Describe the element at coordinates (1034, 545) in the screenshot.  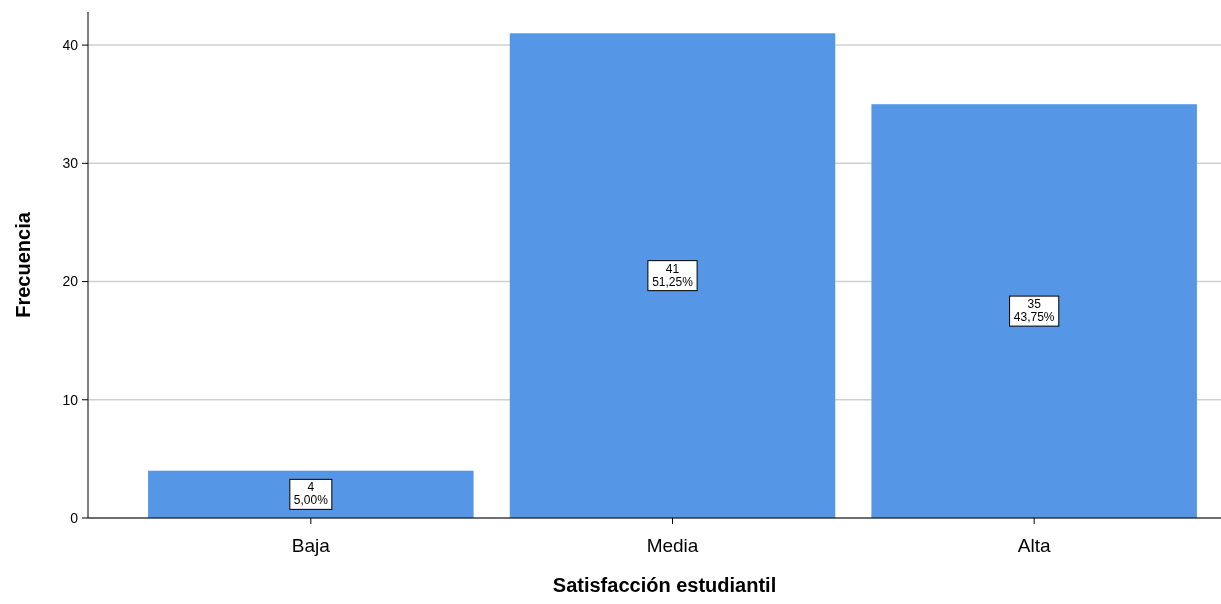
I see `x-tick-label: Alta` at that location.